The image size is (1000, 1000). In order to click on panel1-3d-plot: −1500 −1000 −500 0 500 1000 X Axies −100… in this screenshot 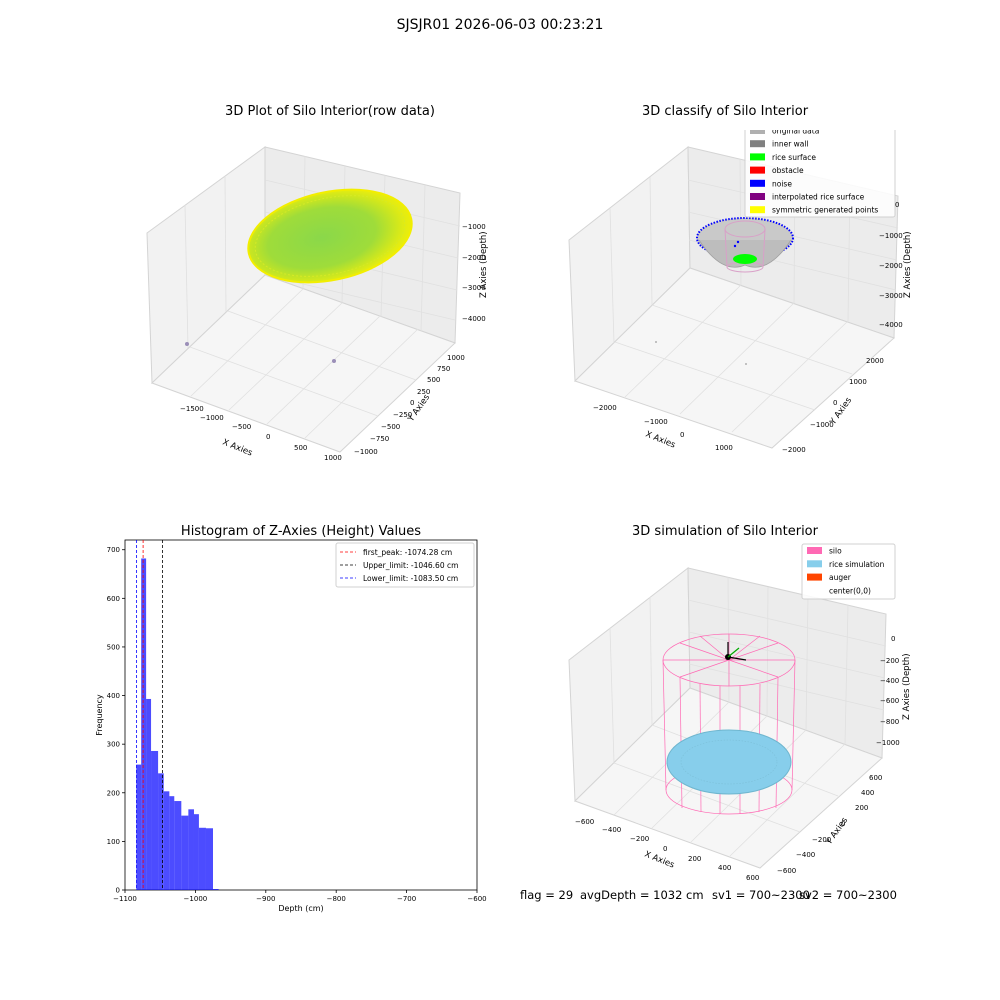, I will do `click(317, 304)`.